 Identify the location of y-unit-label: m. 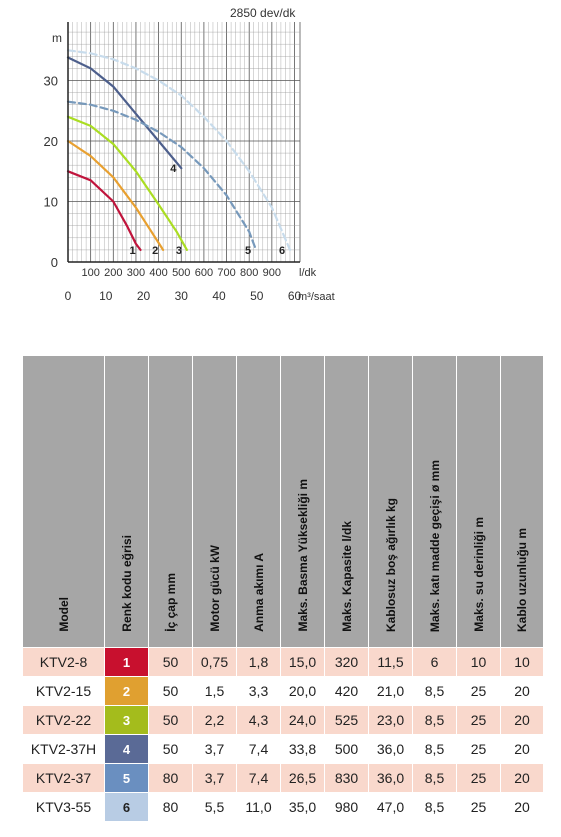
(57, 38).